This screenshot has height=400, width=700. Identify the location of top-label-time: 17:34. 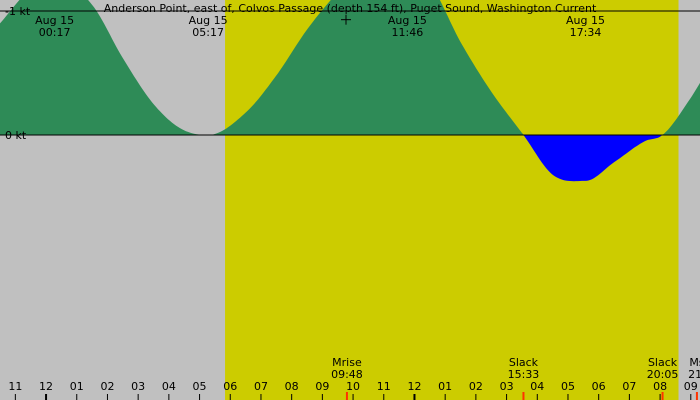
(586, 32).